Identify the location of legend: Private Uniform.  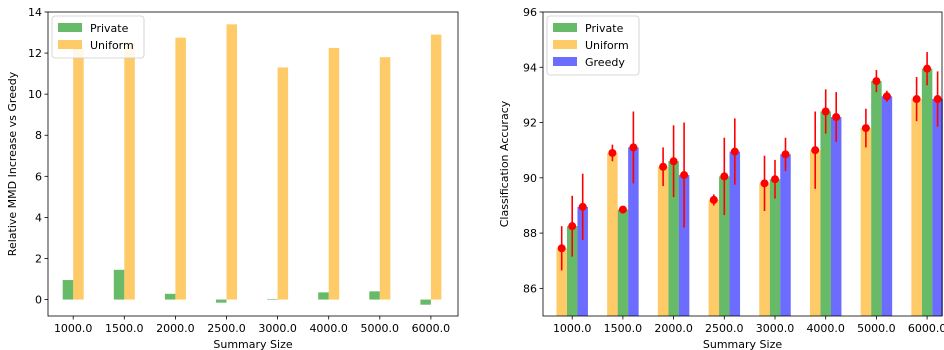
(98, 37).